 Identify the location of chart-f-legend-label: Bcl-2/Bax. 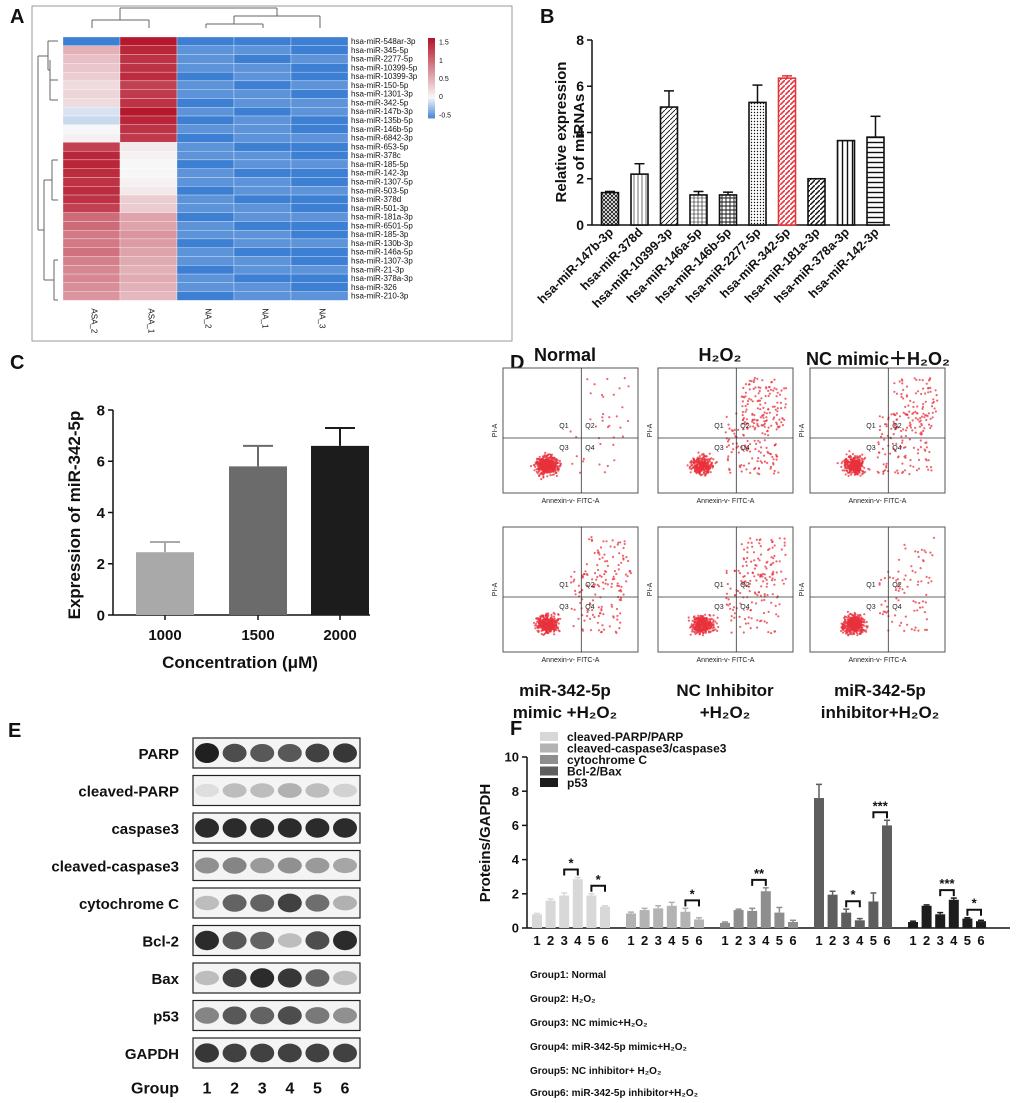
(594, 772).